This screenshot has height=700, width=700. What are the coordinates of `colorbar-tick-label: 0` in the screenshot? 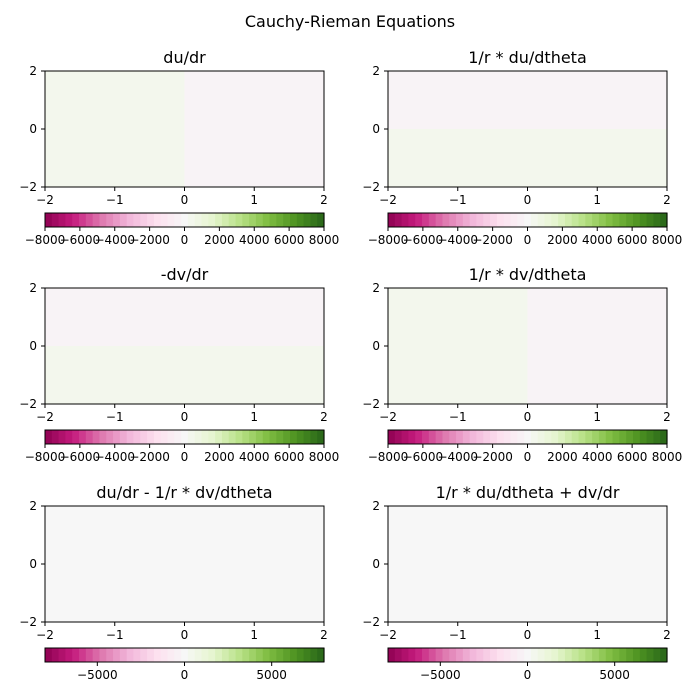 It's located at (185, 457).